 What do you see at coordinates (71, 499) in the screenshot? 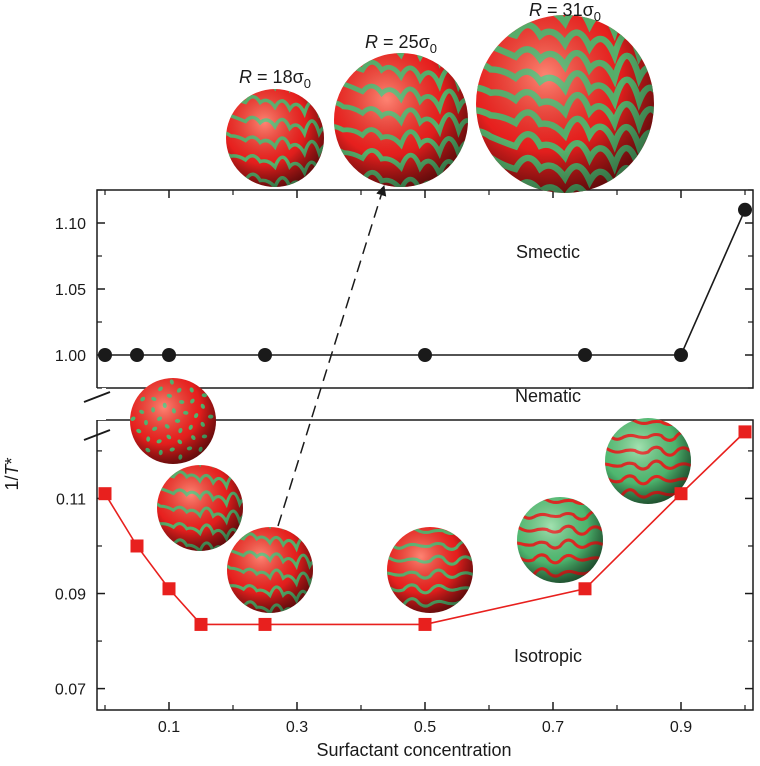
I see `y-lower-tick-label: 0.11` at bounding box center [71, 499].